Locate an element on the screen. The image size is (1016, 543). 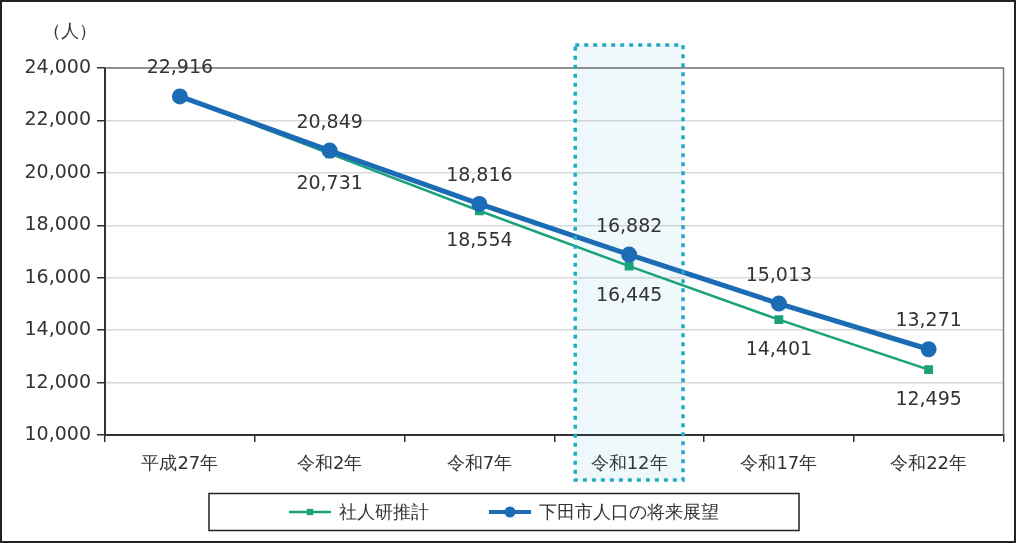
data-label: 12,495 is located at coordinates (928, 397).